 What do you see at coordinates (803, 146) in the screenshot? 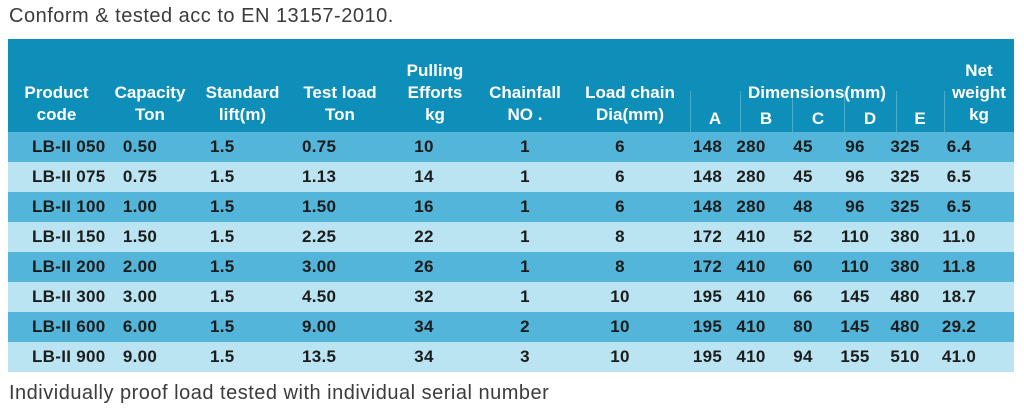
I see `cell-dim-c: 45` at bounding box center [803, 146].